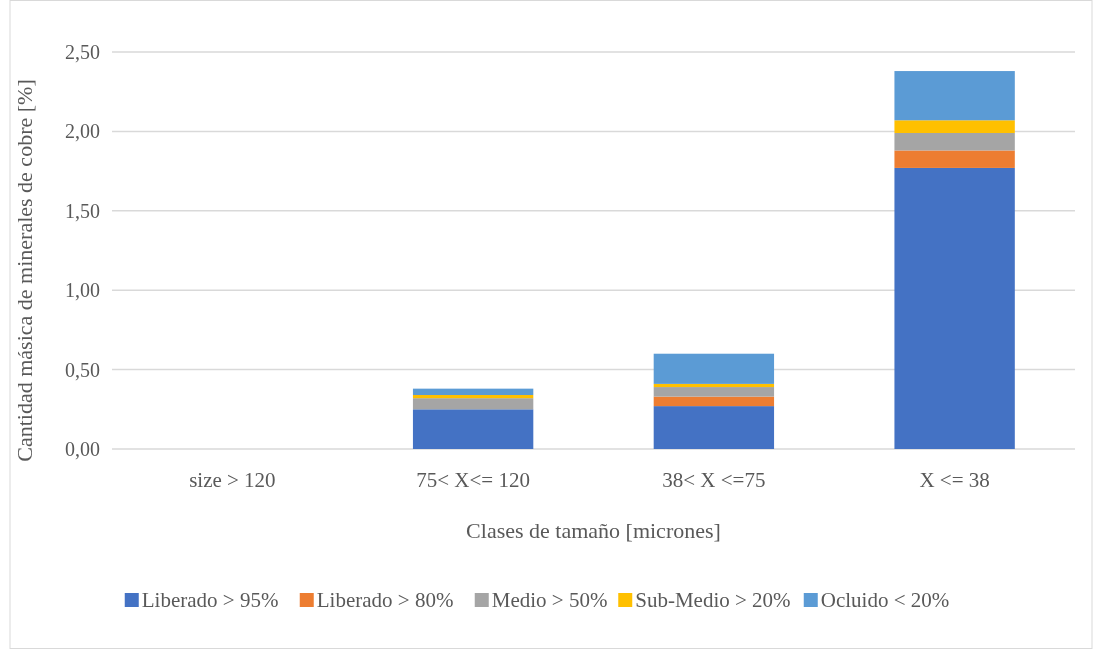  What do you see at coordinates (885, 600) in the screenshot?
I see `legend-label: Ocluido < 20%` at bounding box center [885, 600].